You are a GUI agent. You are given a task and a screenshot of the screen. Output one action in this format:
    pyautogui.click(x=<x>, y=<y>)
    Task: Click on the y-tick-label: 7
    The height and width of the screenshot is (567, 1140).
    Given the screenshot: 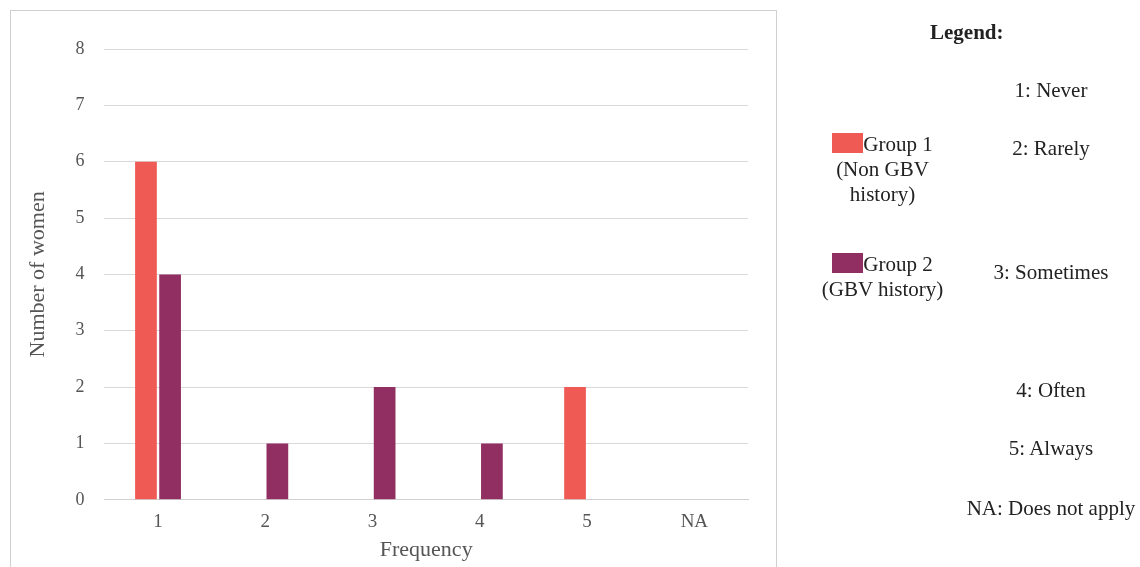 What is the action you would take?
    pyautogui.click(x=80, y=104)
    